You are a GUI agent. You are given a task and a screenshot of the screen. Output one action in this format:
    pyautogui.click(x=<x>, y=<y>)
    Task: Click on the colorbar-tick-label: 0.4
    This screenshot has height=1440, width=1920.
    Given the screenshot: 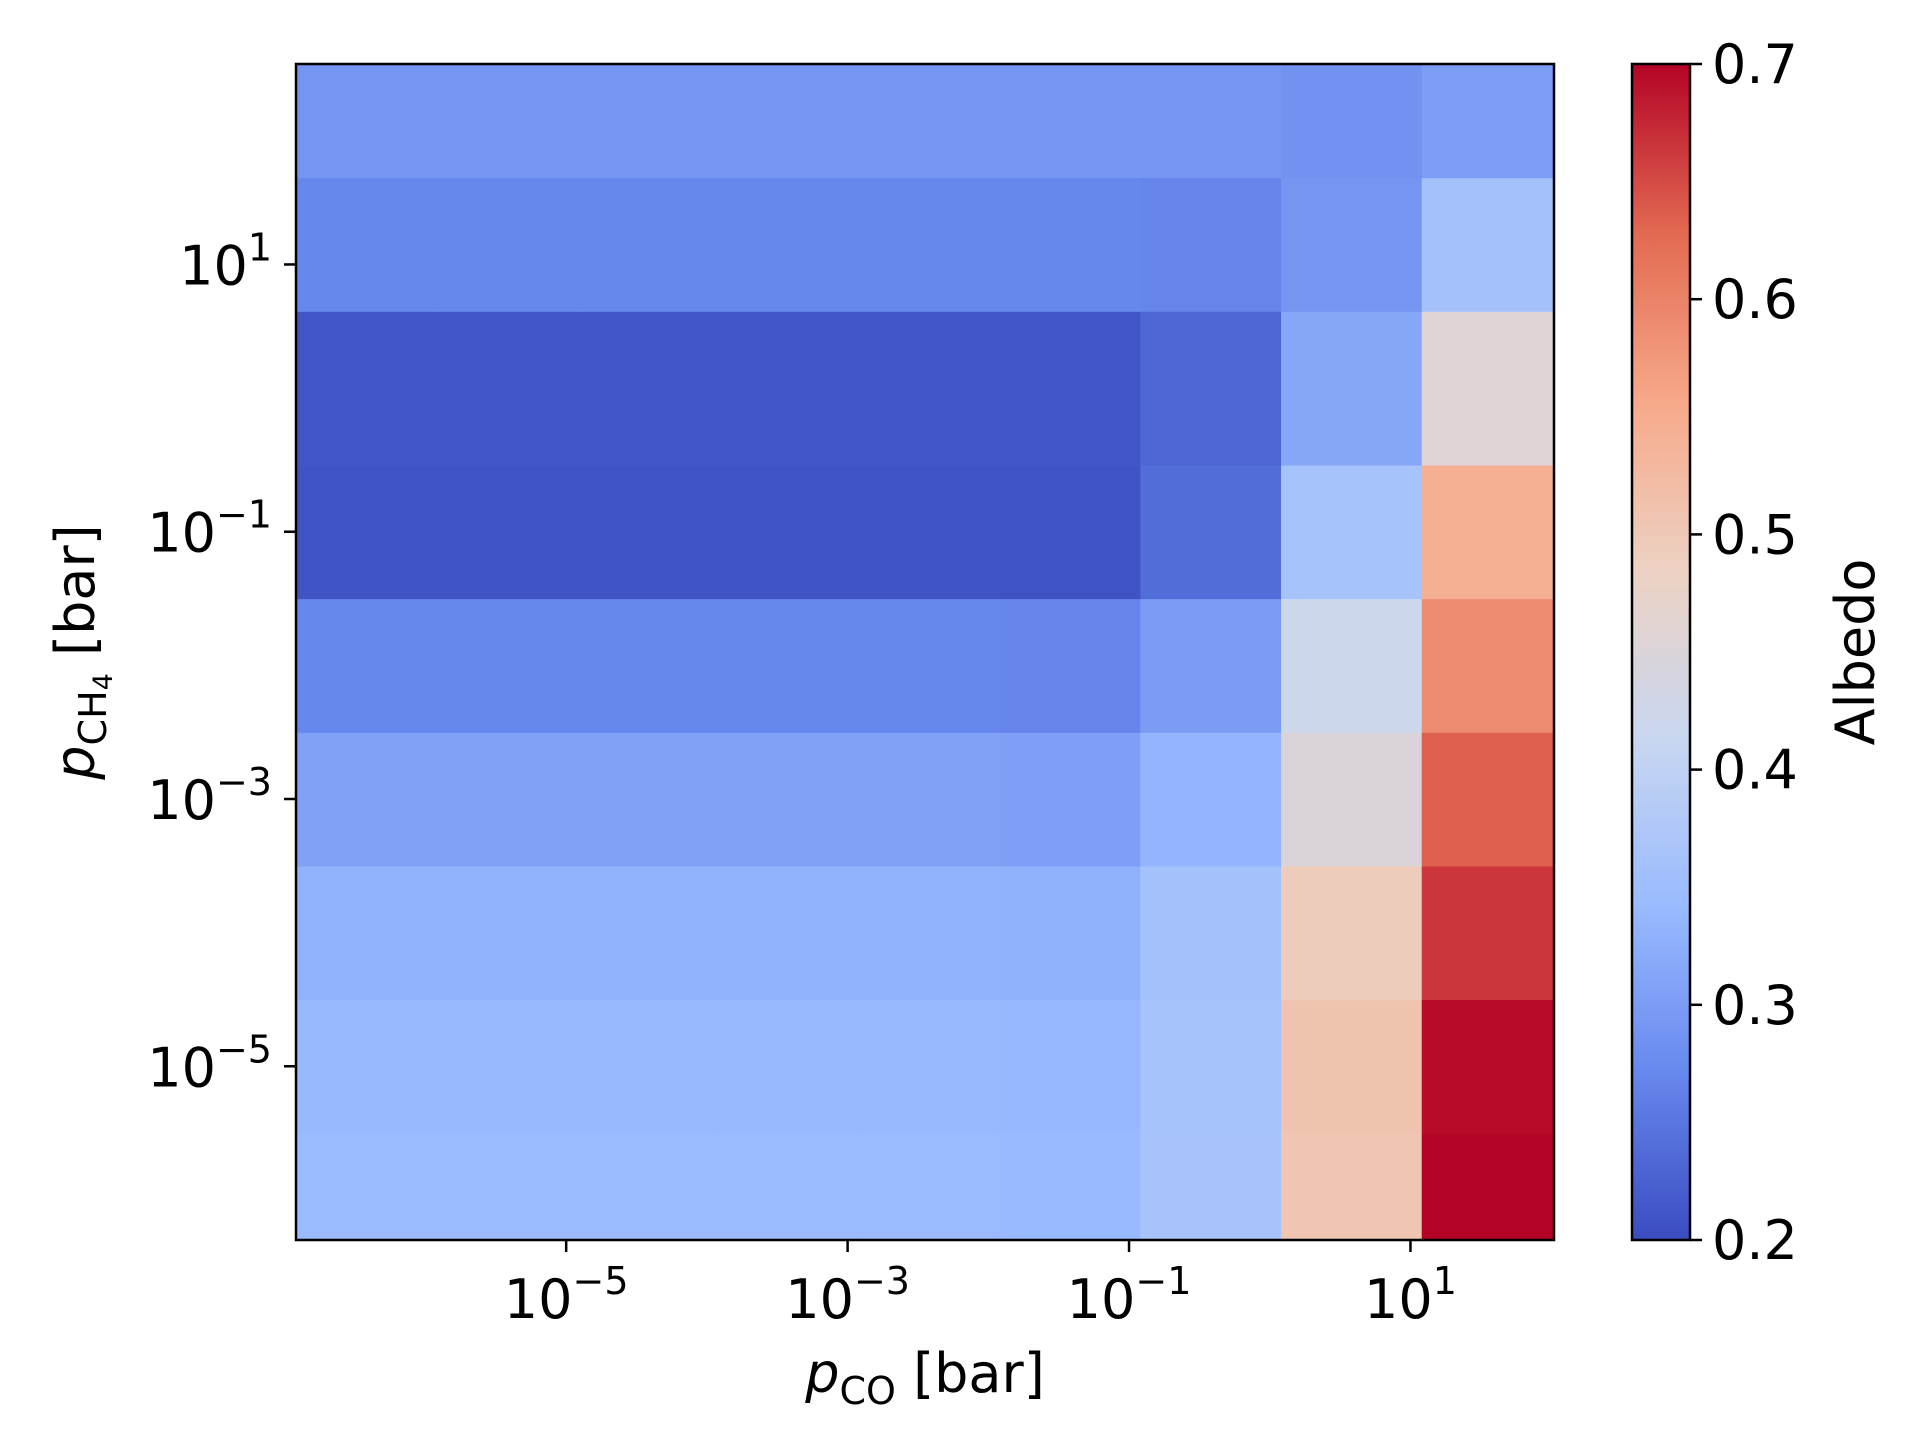 What is the action you would take?
    pyautogui.click(x=1755, y=770)
    